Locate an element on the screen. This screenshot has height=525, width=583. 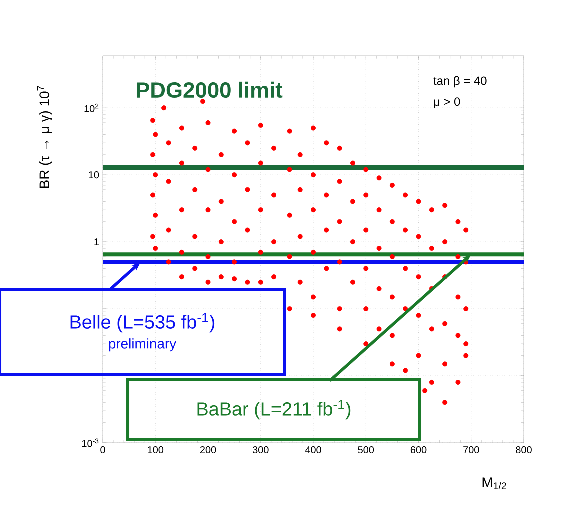
x-tick-label: 300 is located at coordinates (260, 450).